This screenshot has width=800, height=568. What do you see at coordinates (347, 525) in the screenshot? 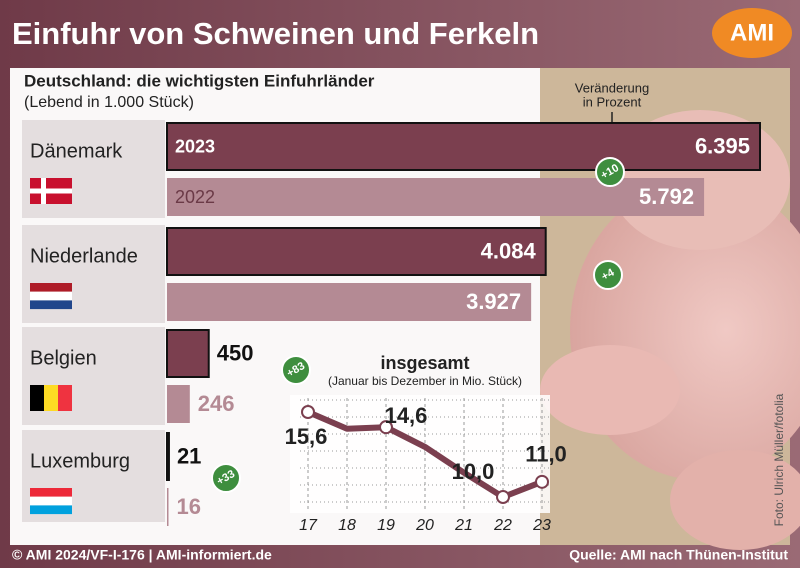
I see `x-tick-label: 18` at bounding box center [347, 525].